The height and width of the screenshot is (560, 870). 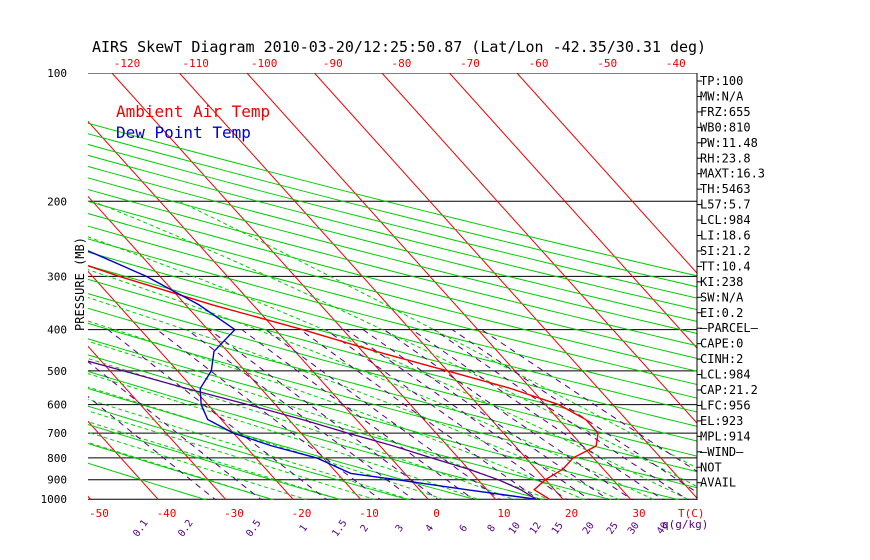 What do you see at coordinates (571, 513) in the screenshot?
I see `bottom-tick-label: 20` at bounding box center [571, 513].